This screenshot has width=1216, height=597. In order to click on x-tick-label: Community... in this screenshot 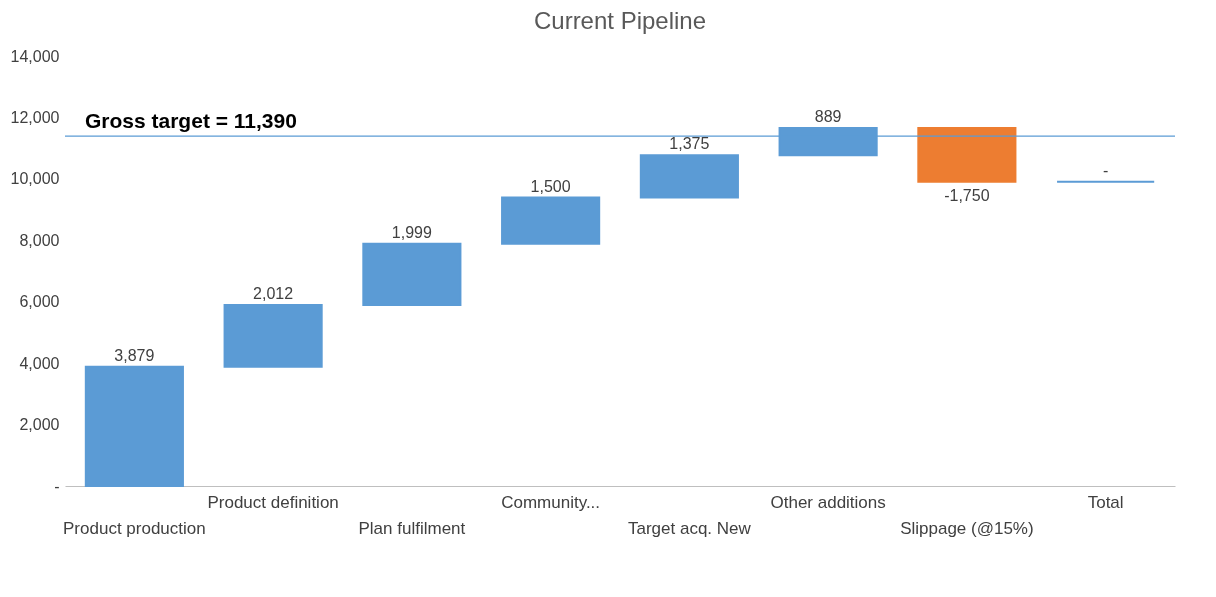, I will do `click(551, 502)`.